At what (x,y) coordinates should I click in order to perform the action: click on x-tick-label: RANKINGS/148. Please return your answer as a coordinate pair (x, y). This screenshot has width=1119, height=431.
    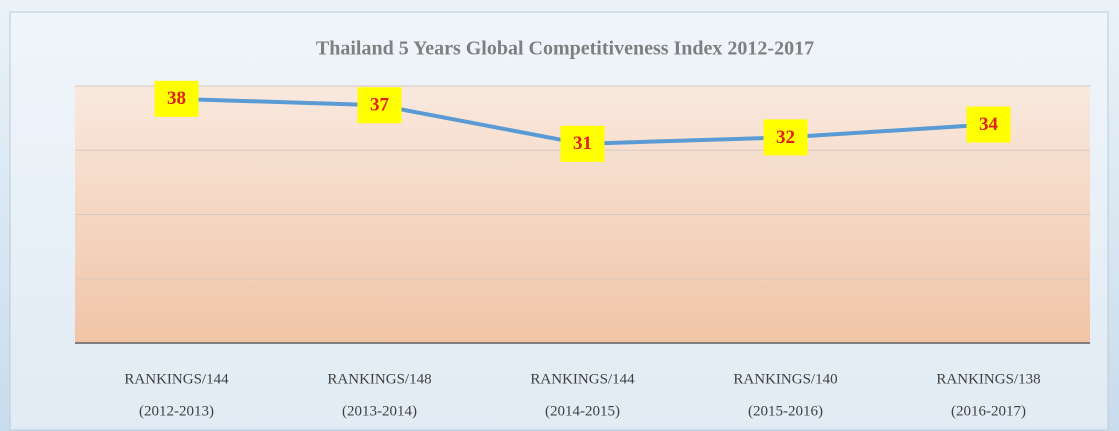
    Looking at the image, I should click on (379, 379).